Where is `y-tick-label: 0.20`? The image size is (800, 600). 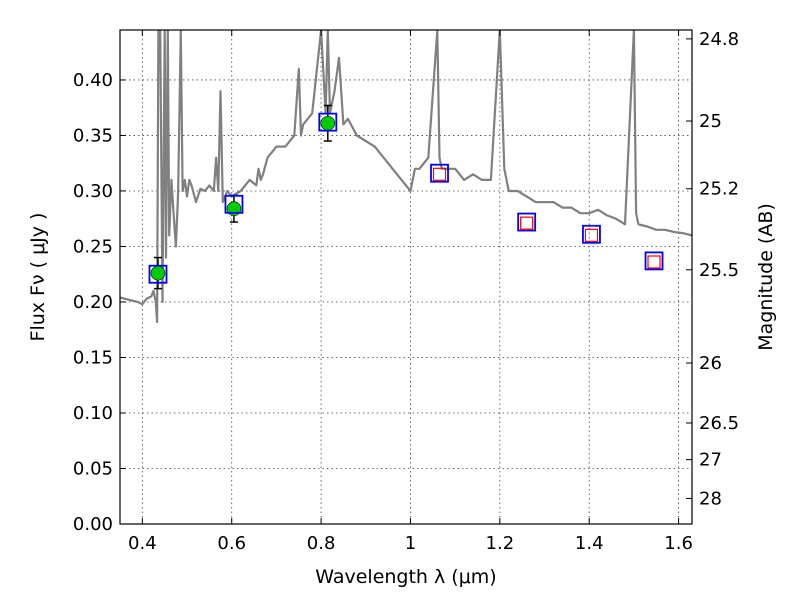 y-tick-label: 0.20 is located at coordinates (93, 302).